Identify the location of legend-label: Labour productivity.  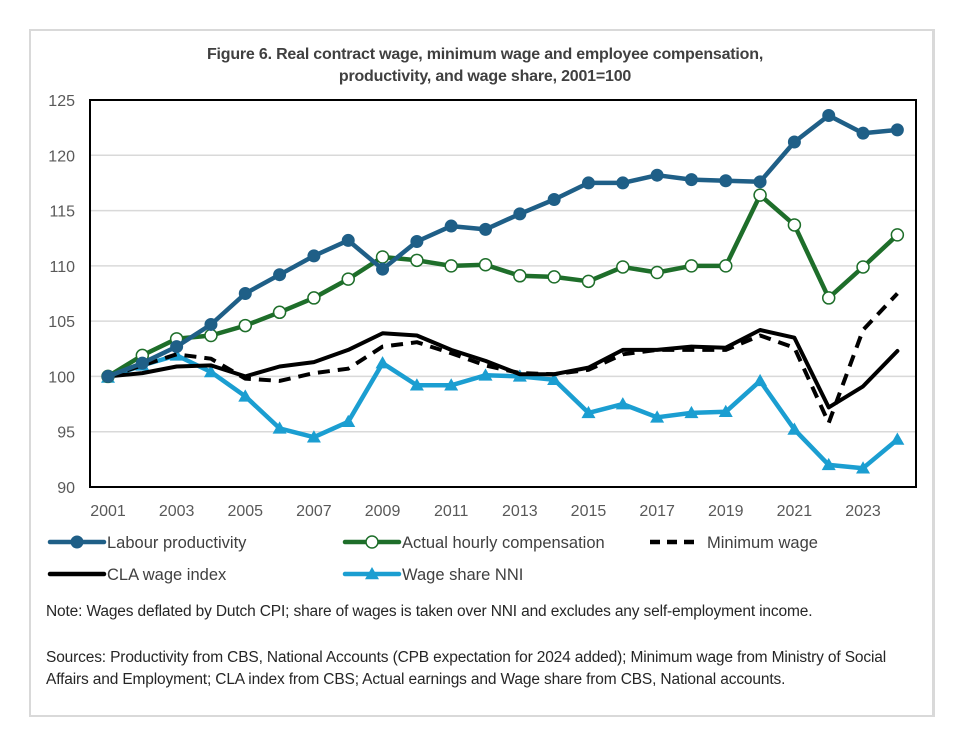
(177, 543).